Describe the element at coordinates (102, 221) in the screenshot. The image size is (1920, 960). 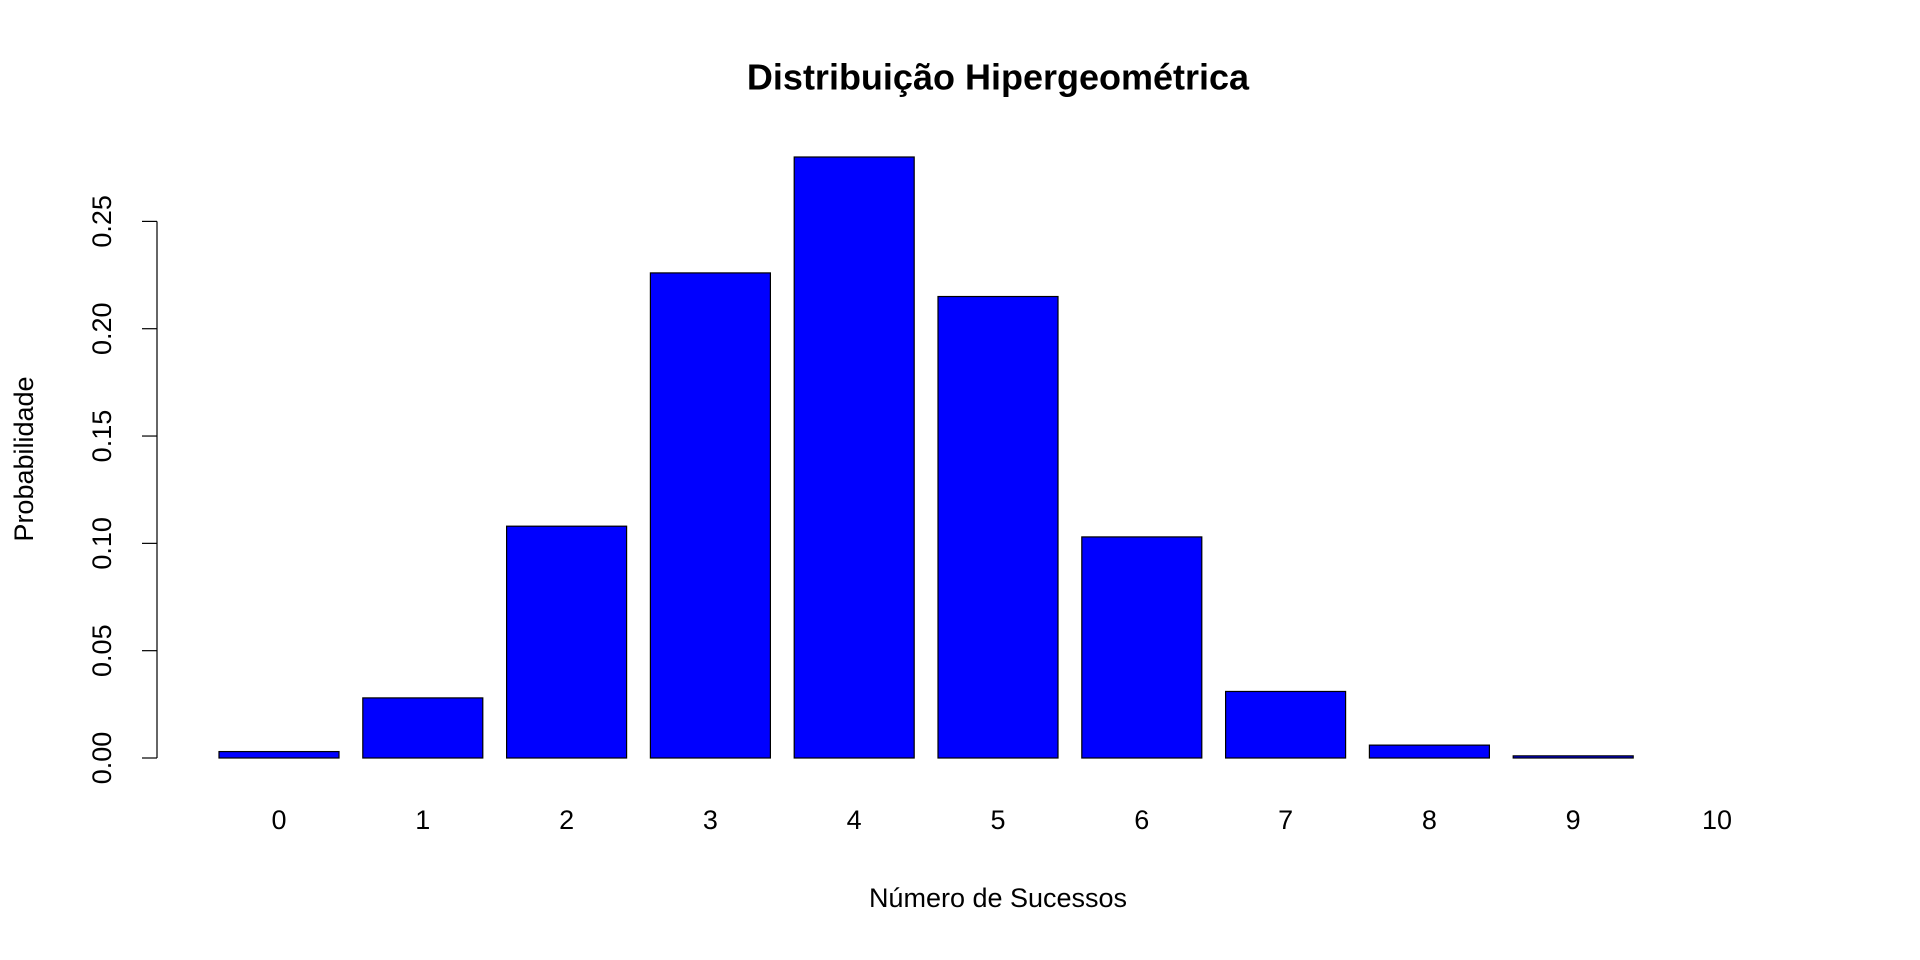
I see `y-tick-label: 0.25` at that location.